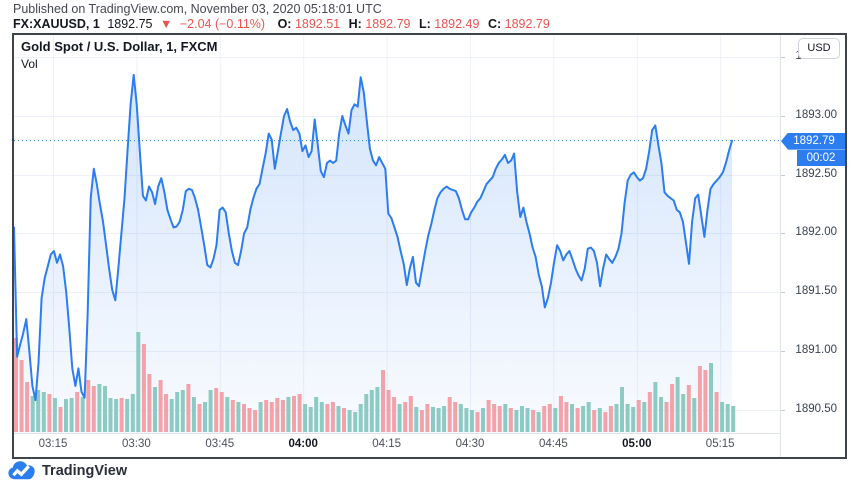 This screenshot has width=852, height=485. Describe the element at coordinates (720, 444) in the screenshot. I see `time-tick-label: 05:15` at that location.